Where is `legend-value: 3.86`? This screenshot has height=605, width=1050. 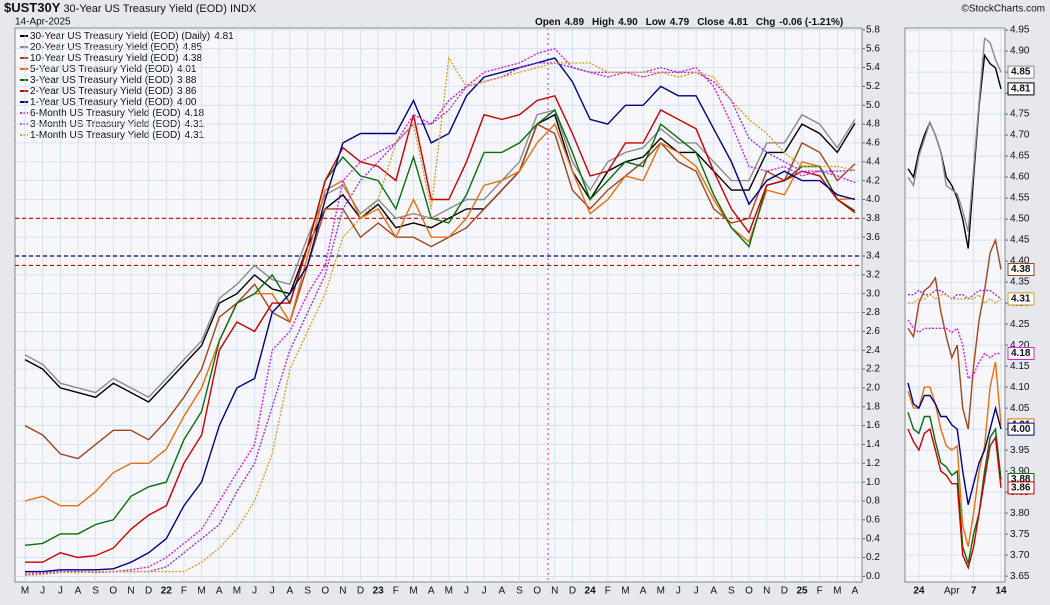 legend-value: 3.86 is located at coordinates (187, 91).